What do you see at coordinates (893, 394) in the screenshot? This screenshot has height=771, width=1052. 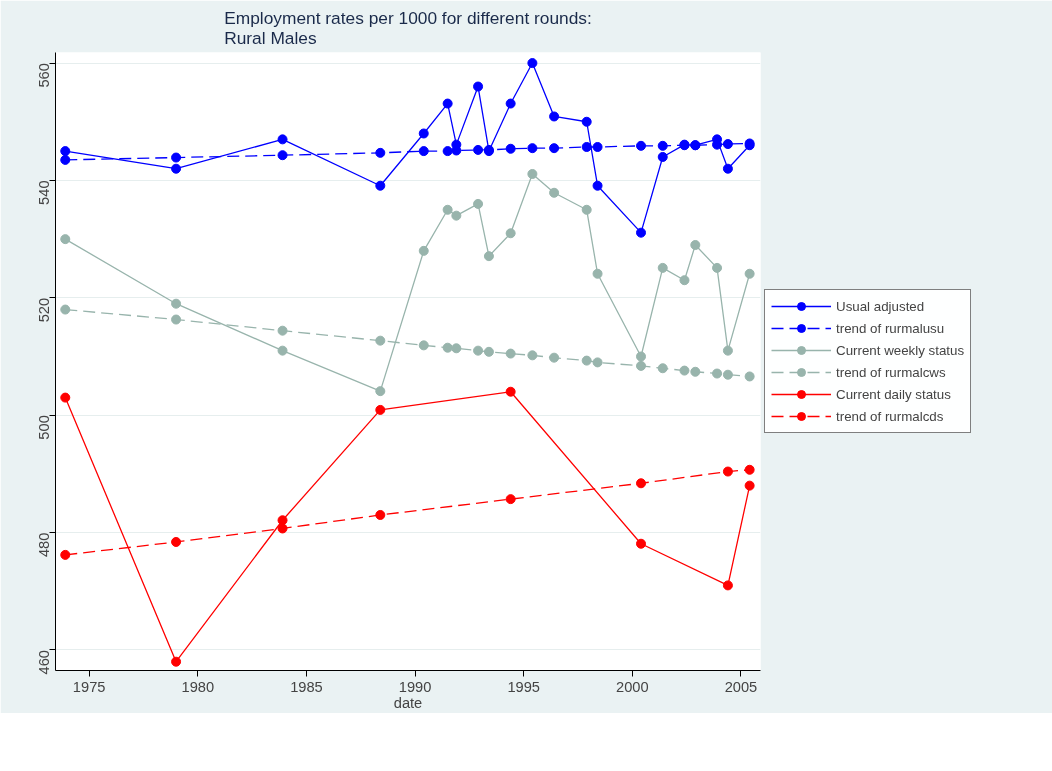 I see `legend-label: Current daily status` at bounding box center [893, 394].